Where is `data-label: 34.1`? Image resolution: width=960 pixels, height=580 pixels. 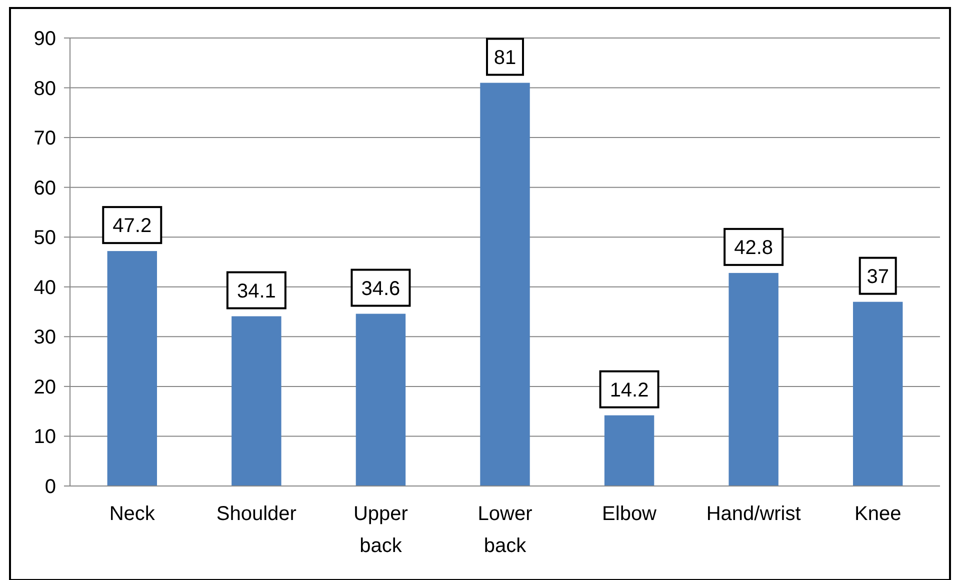
data-label: 34.1 is located at coordinates (256, 291).